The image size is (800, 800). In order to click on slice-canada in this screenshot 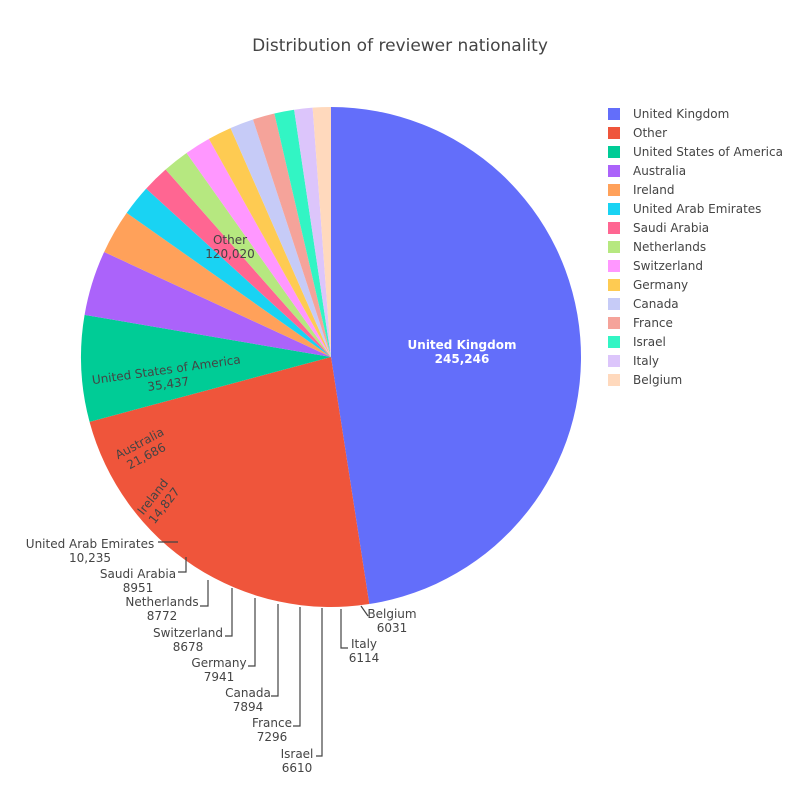, I will do `click(280, 238)`.